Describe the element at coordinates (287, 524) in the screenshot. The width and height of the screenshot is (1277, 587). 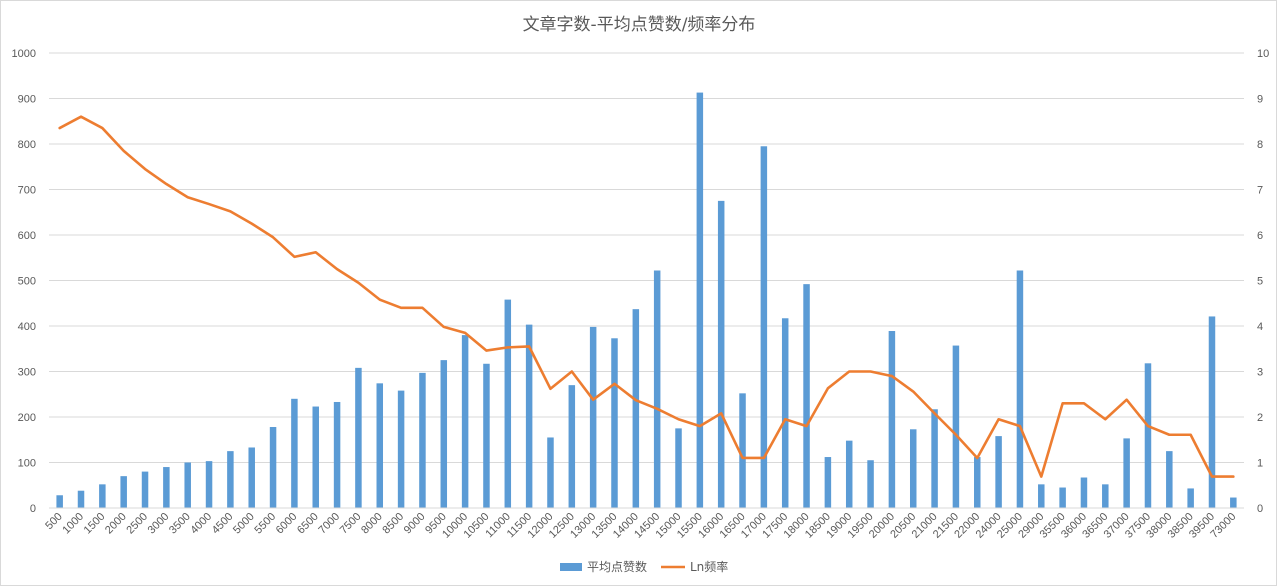
I see `x-tick-label: 6000` at that location.